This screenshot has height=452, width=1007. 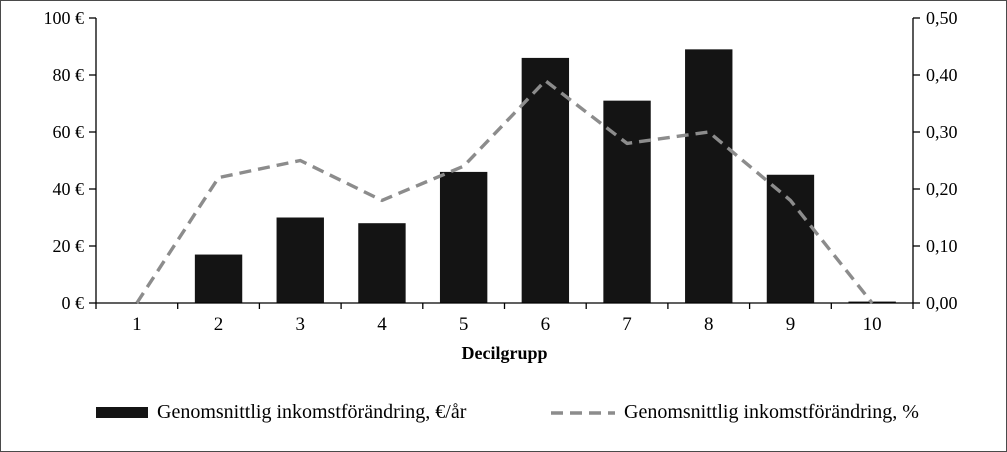 What do you see at coordinates (942, 132) in the screenshot?
I see `right-axis-tick-label: 0,30` at bounding box center [942, 132].